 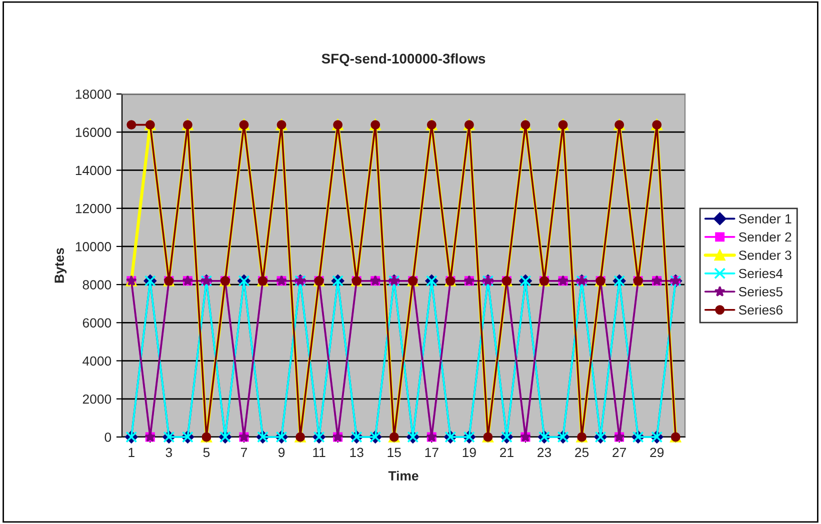 I want to click on chart-title: SFQ-send-100000-3flows, so click(x=404, y=59).